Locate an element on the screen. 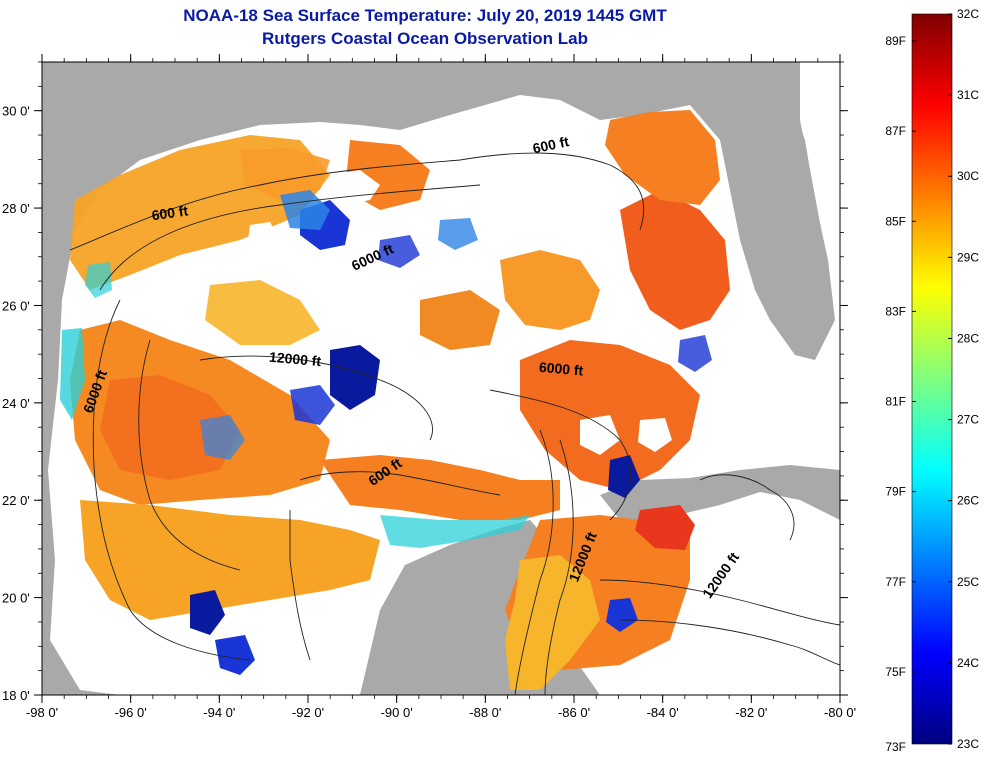  yucatan-land is located at coordinates (454, 607).